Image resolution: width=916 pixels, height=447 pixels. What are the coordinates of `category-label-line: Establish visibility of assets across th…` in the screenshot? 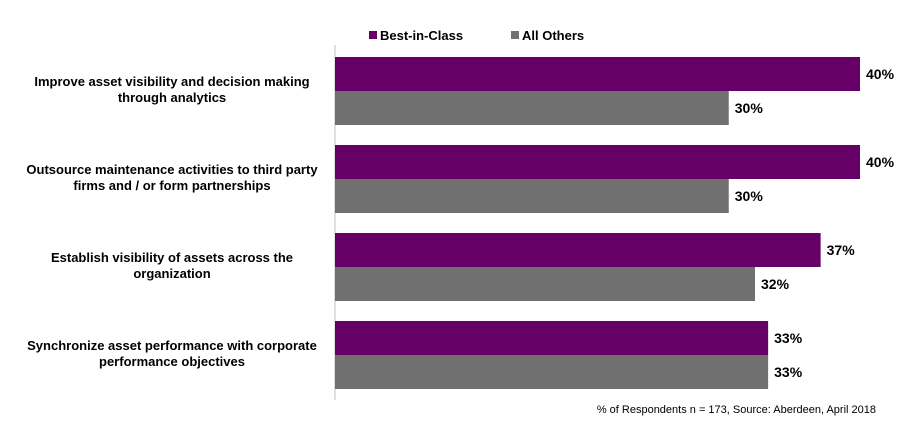 It's located at (172, 257).